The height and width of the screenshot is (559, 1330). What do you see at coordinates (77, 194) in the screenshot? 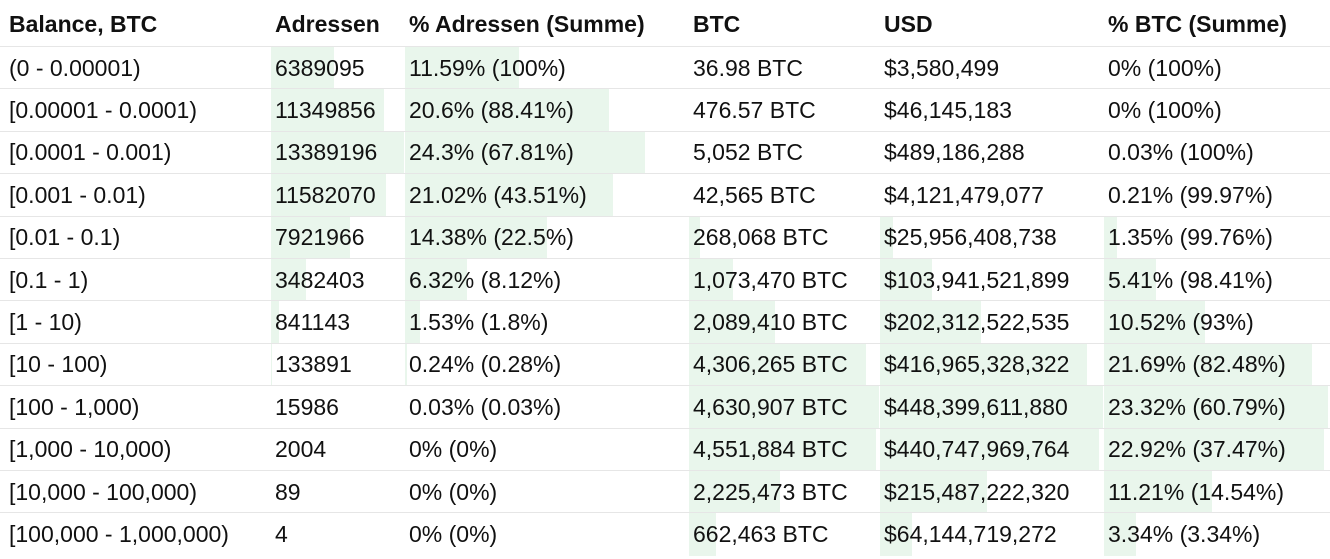
I see `cell-balance-range: [0.001 - 0.01)` at bounding box center [77, 194].